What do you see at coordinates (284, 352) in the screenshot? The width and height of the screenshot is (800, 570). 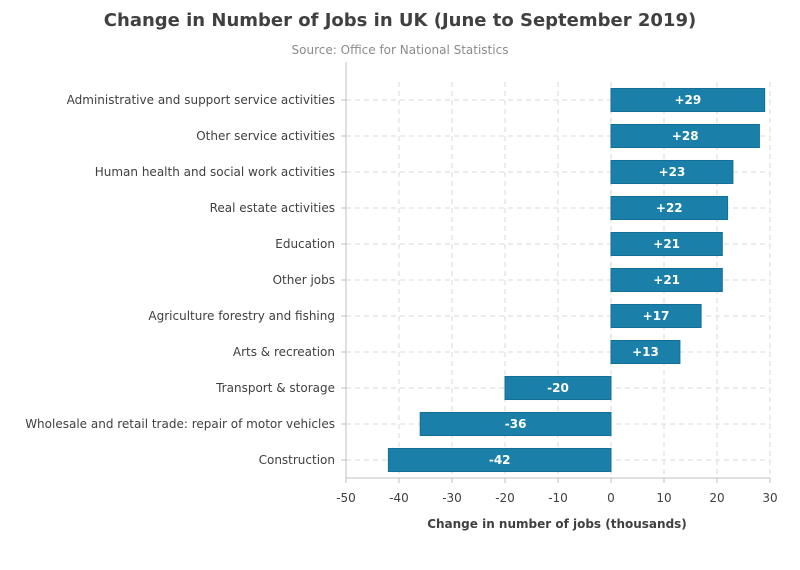 I see `category-label: Arts & recreation` at bounding box center [284, 352].